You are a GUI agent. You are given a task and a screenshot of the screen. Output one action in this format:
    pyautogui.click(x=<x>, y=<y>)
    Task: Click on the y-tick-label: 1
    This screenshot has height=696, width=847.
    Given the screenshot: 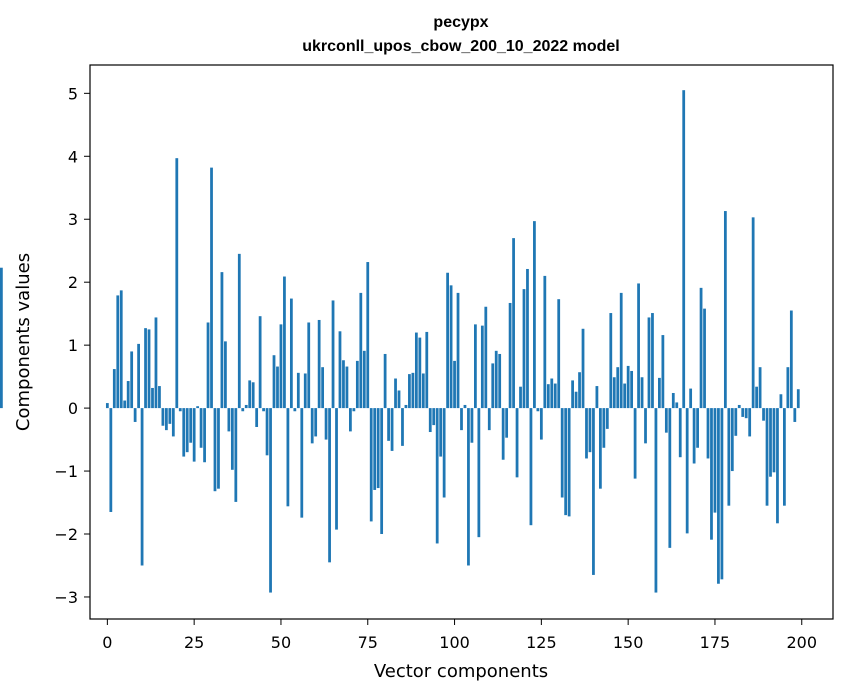 What is the action you would take?
    pyautogui.click(x=73, y=345)
    